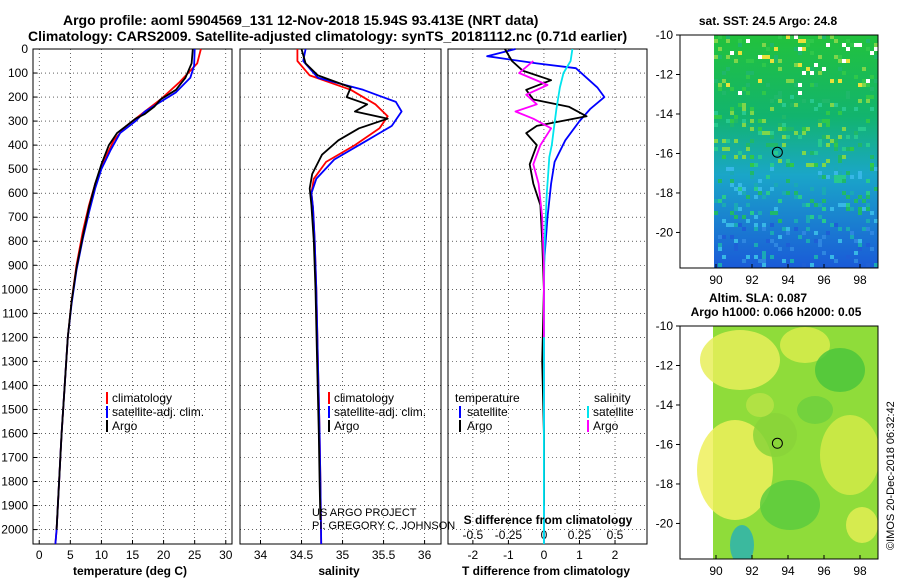 This screenshot has width=900, height=580. Describe the element at coordinates (487, 398) in the screenshot. I see `legend-temperature-title: temperature` at that location.